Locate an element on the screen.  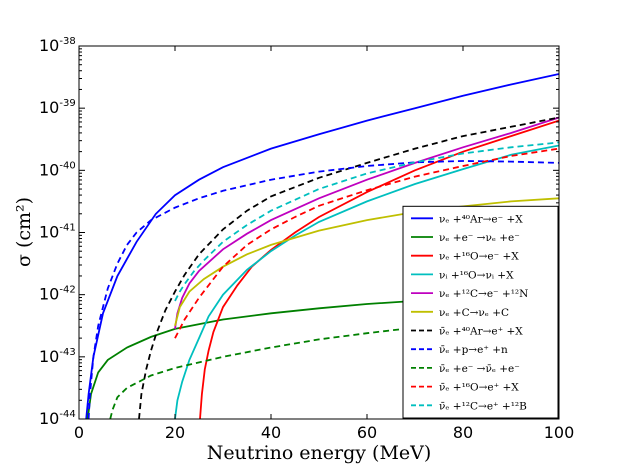
x-tick-label: 60 is located at coordinates (367, 432).